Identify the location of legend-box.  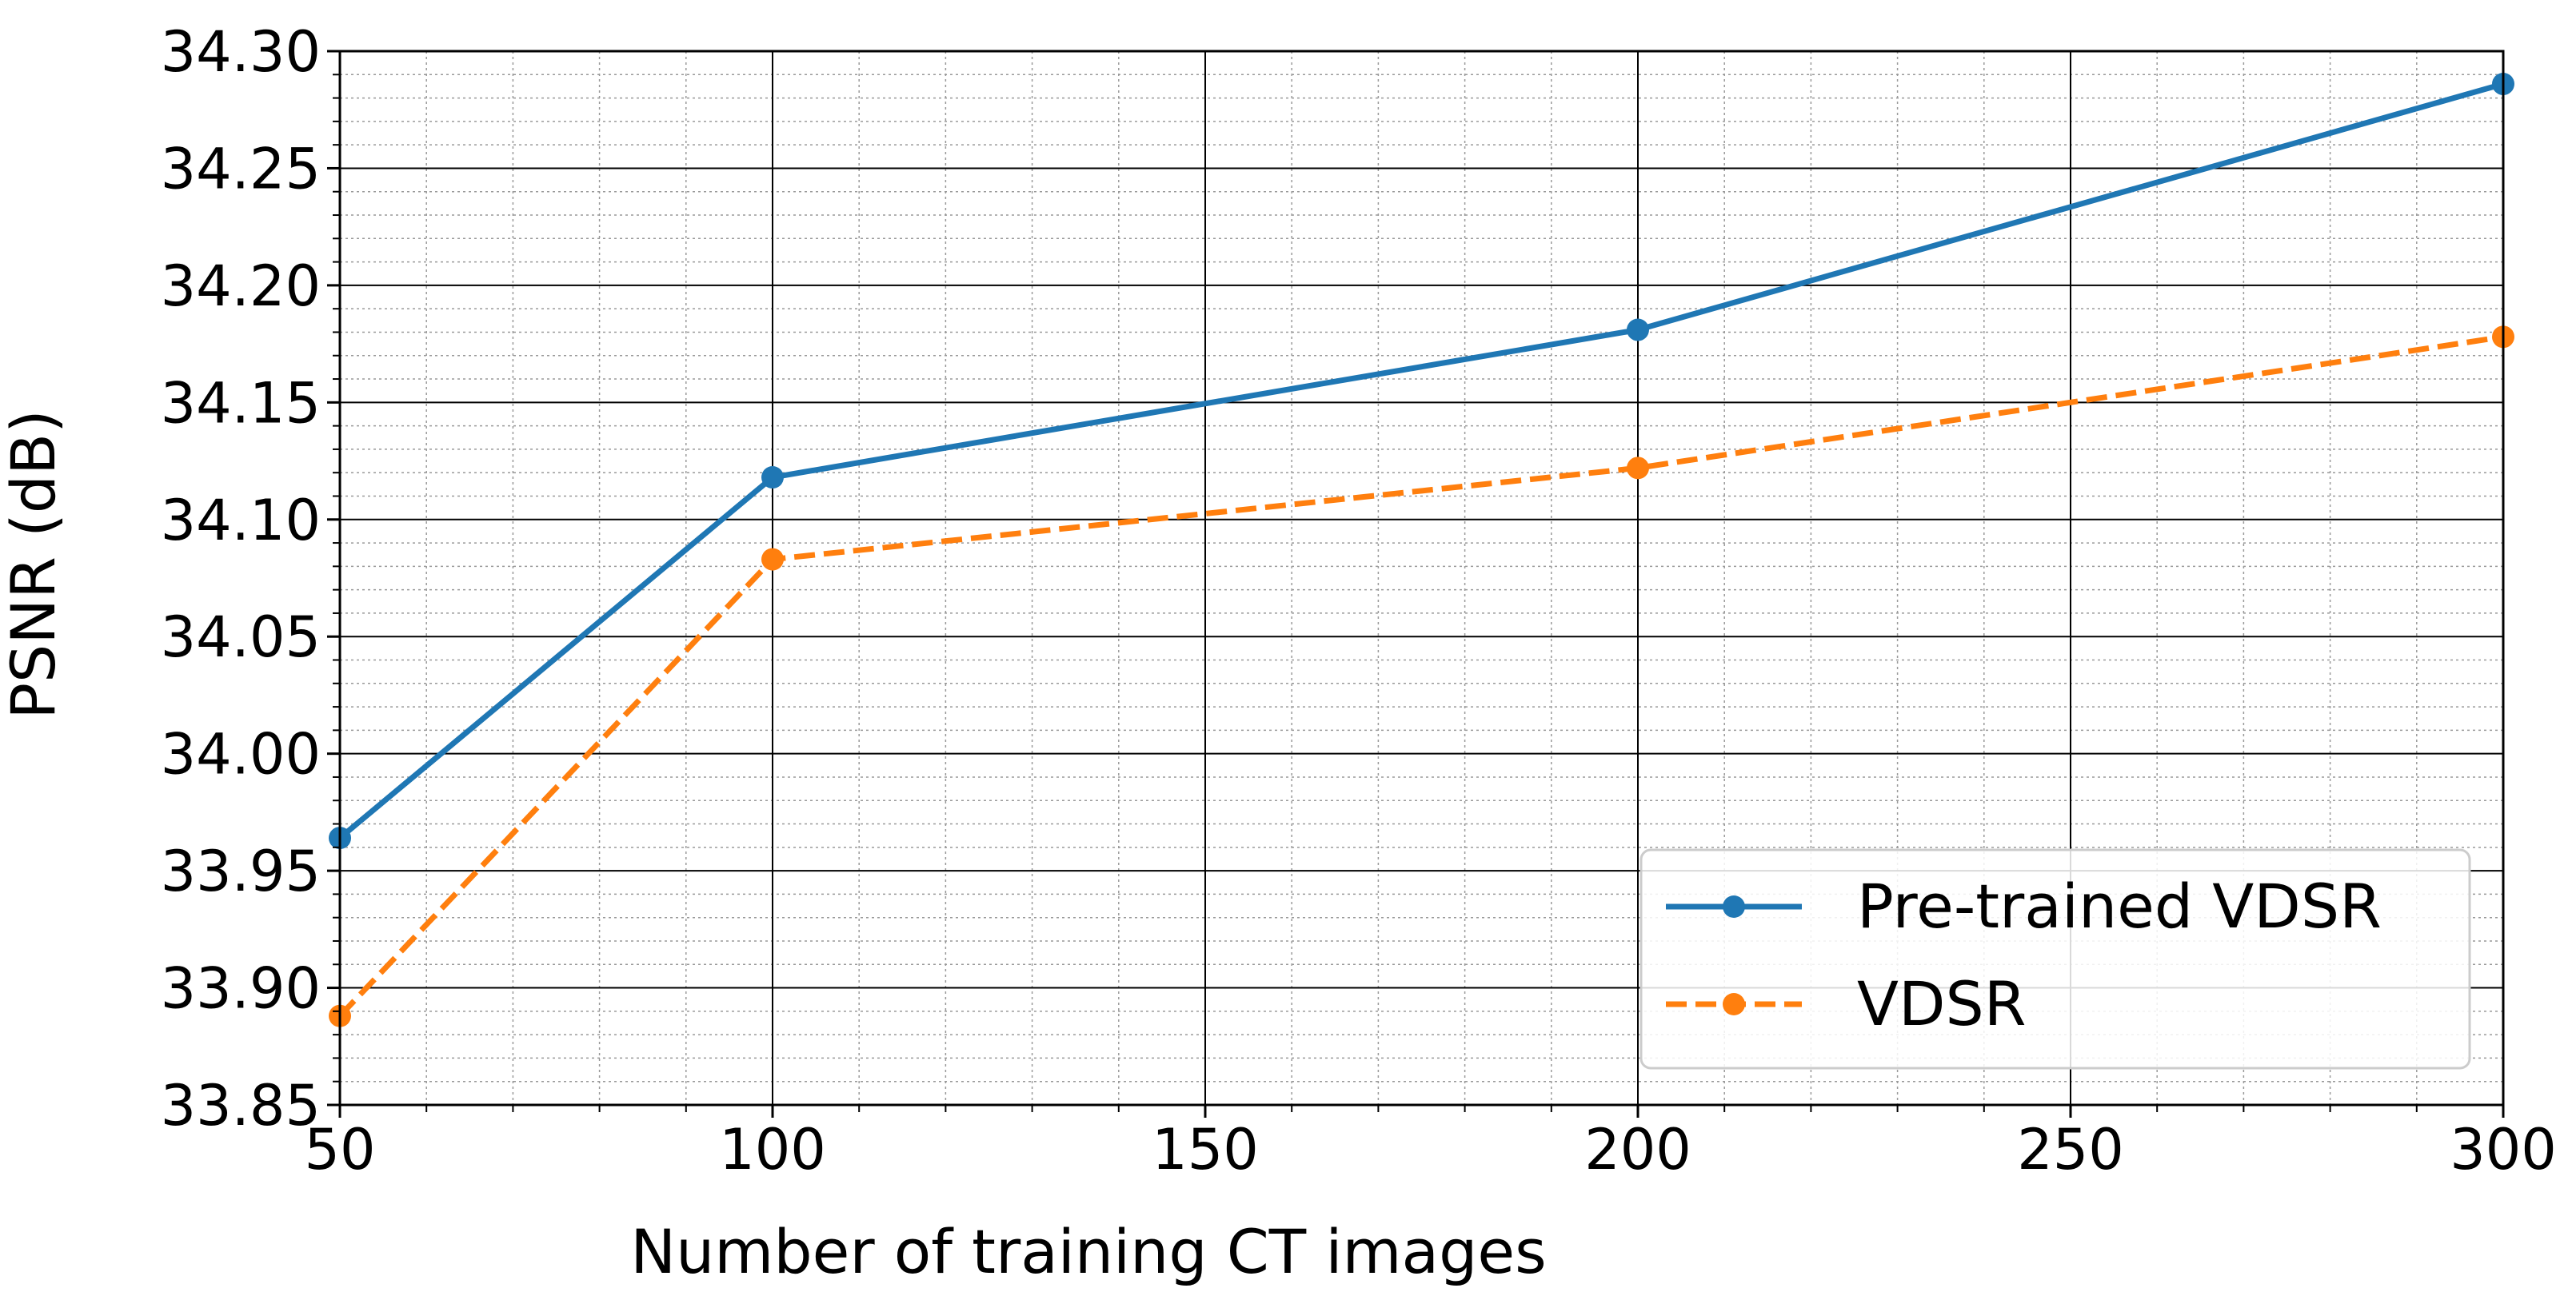
(2055, 959).